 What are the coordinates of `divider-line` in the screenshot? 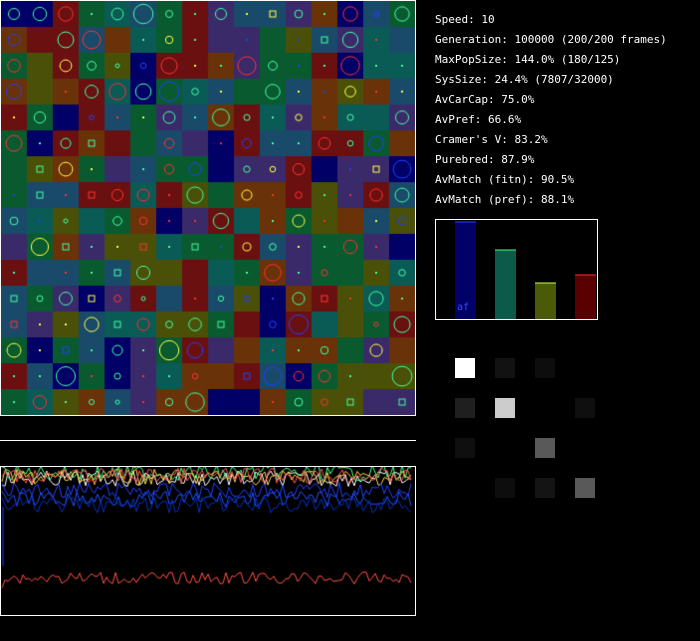 It's located at (208, 440).